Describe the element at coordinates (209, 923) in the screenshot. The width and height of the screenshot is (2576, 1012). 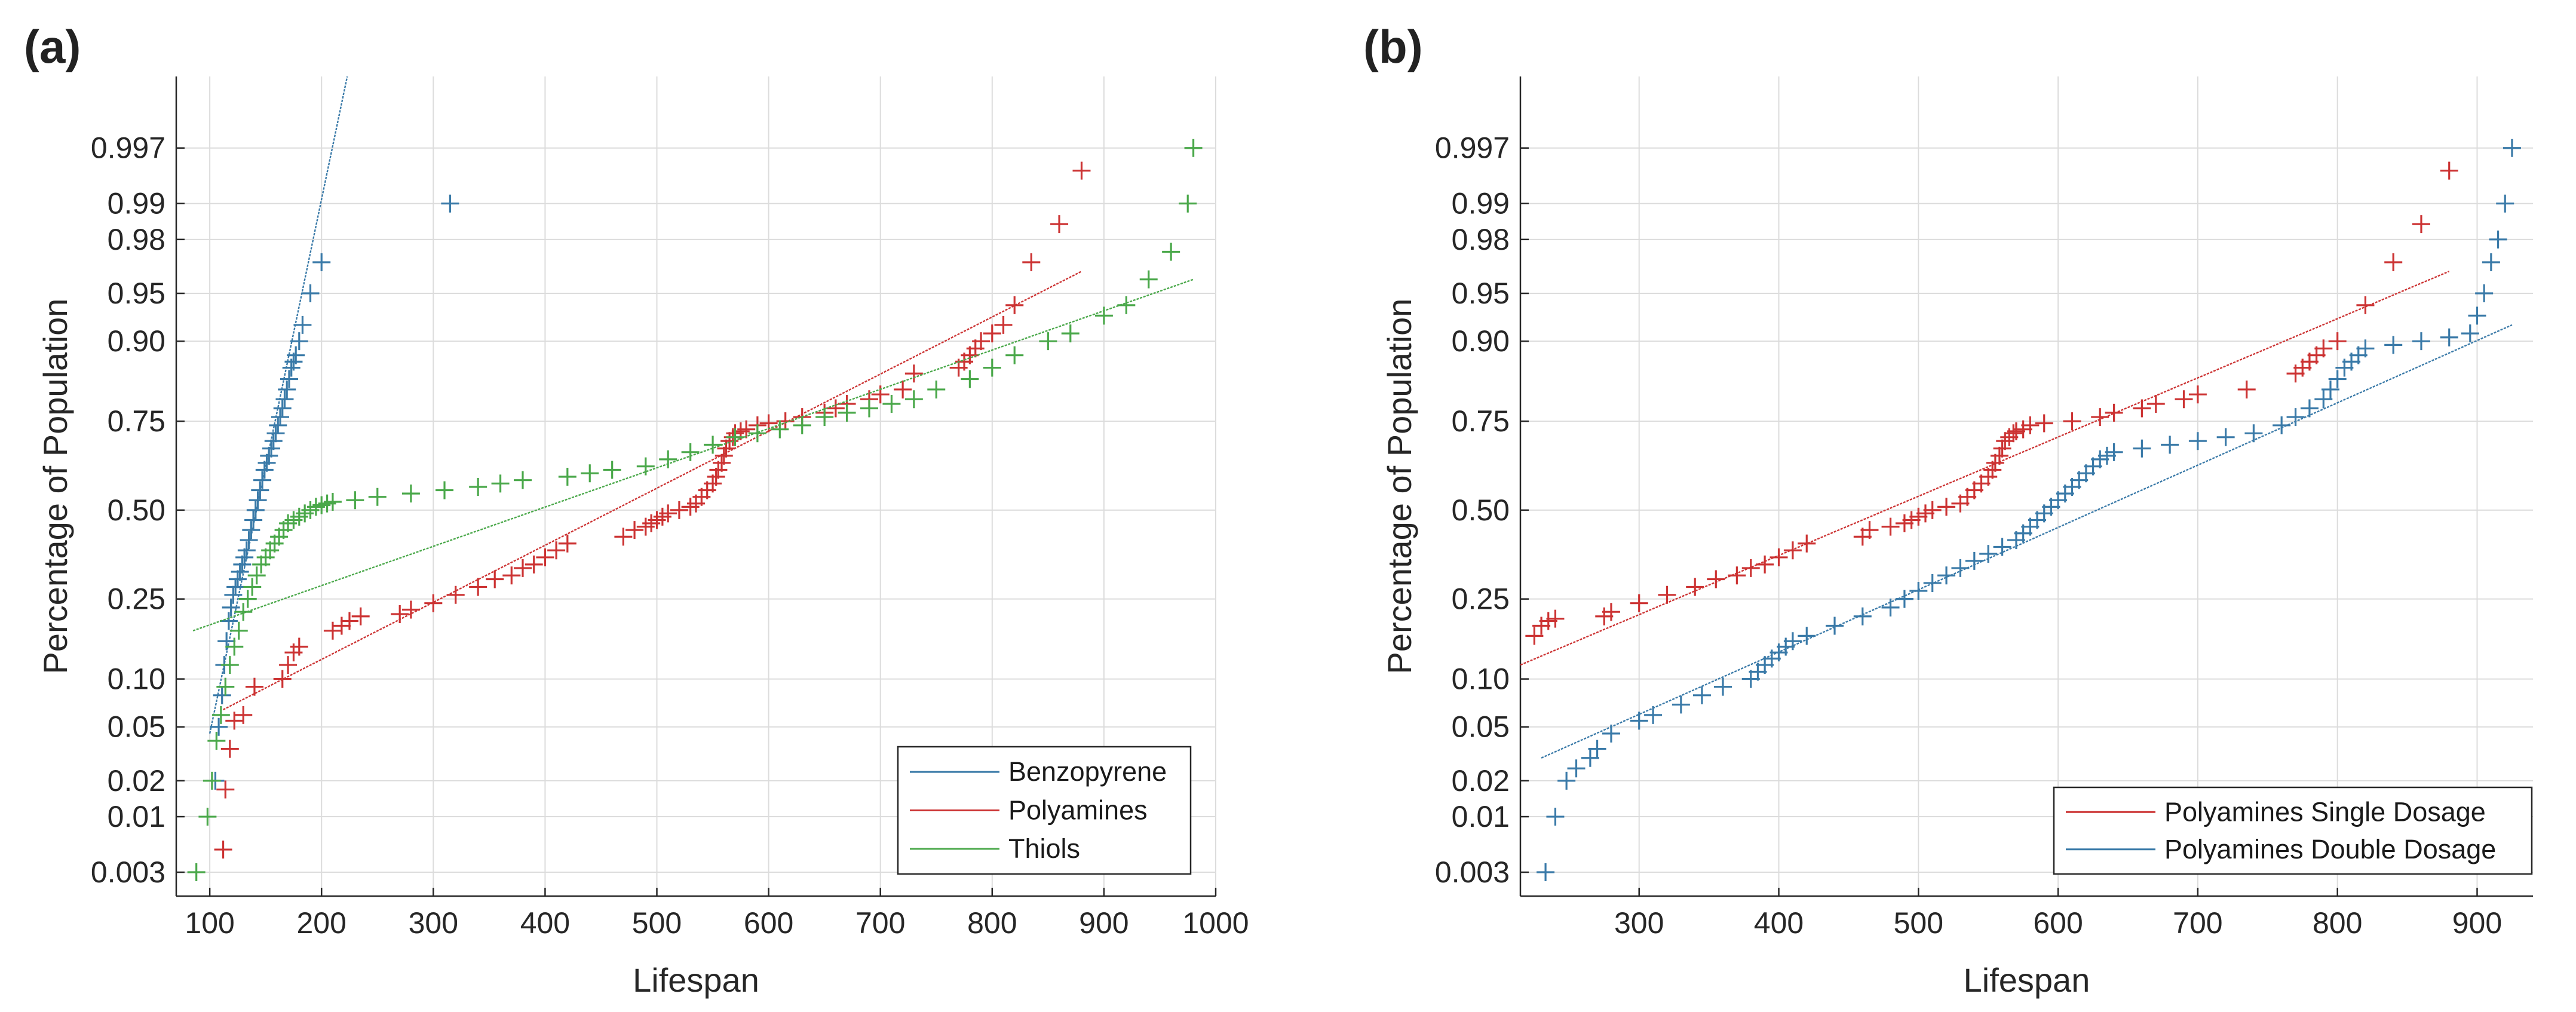
I see `x-tick-label: 100` at that location.